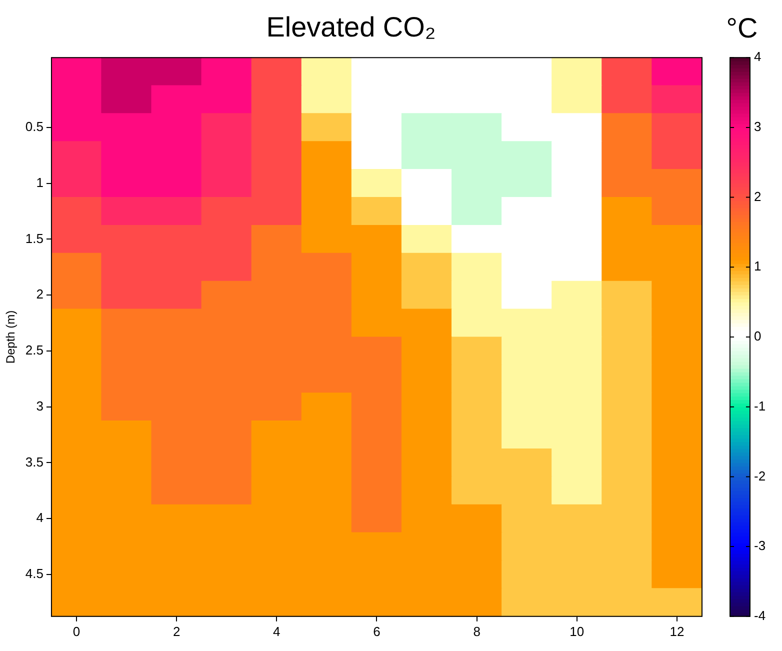 This screenshot has height=651, width=782. What do you see at coordinates (758, 126) in the screenshot?
I see `color-bar-label: 3` at bounding box center [758, 126].